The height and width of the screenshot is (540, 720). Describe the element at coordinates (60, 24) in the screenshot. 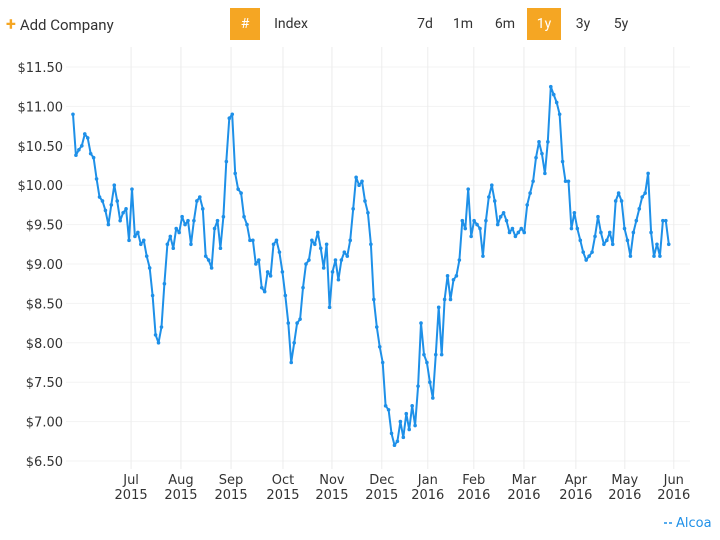

I see `add-company: + Add Company` at that location.